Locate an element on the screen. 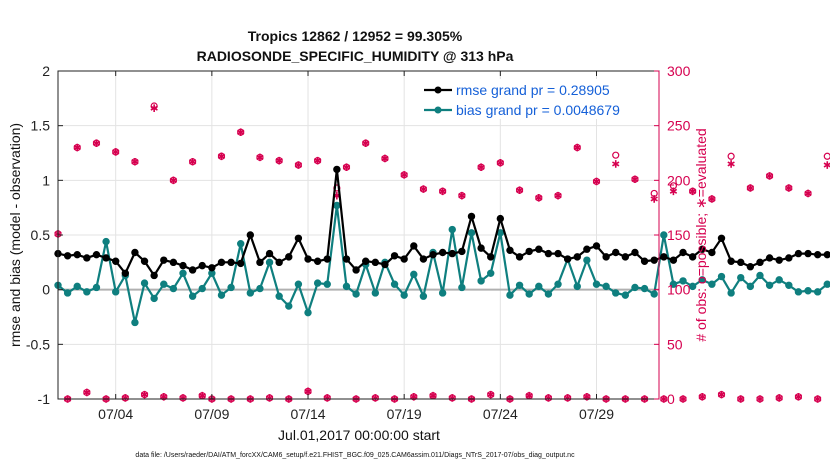 This screenshot has width=830, height=470. y-right-tick-label: 200 is located at coordinates (679, 180).